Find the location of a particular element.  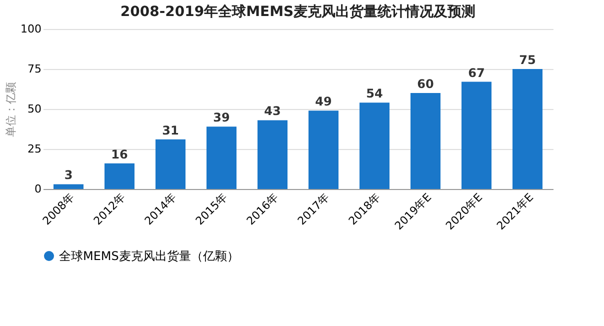

y-tick-label: 50 is located at coordinates (35, 109).